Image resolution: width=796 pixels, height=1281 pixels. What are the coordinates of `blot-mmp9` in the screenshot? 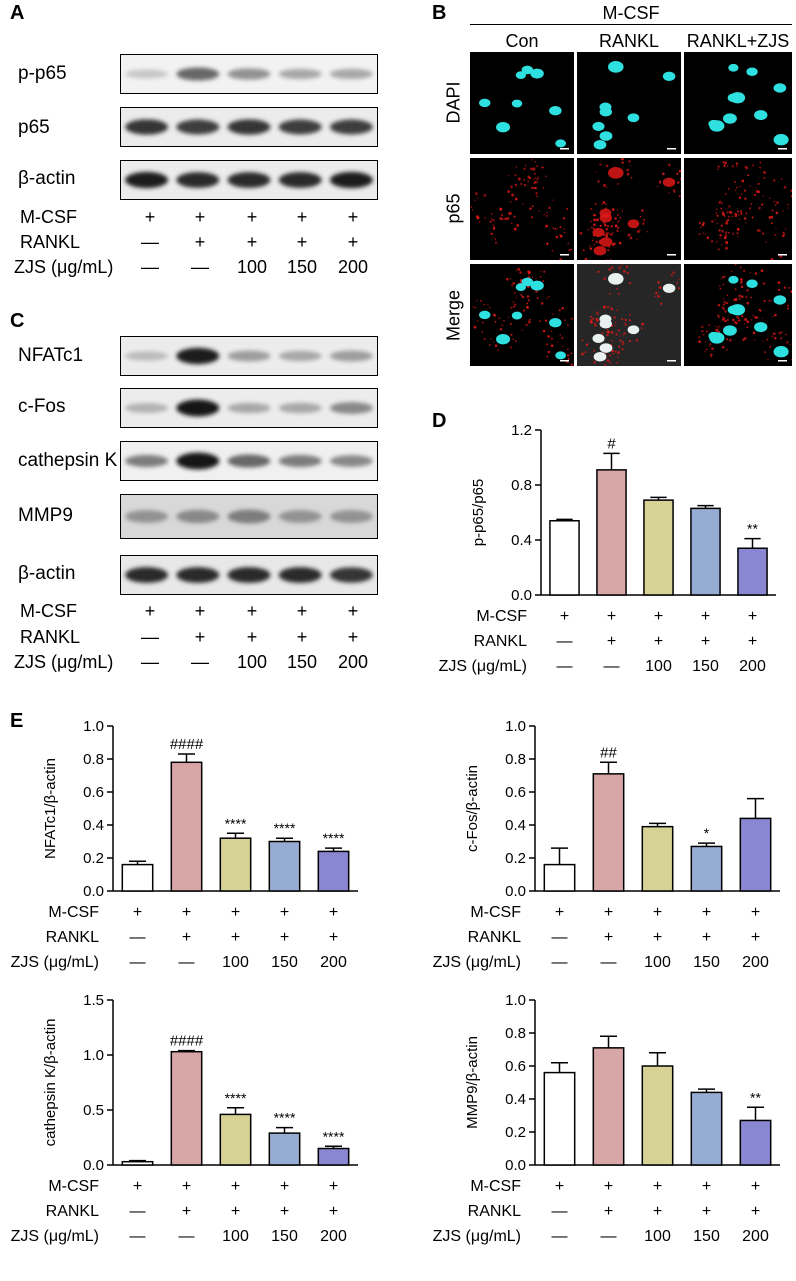 It's located at (249, 516).